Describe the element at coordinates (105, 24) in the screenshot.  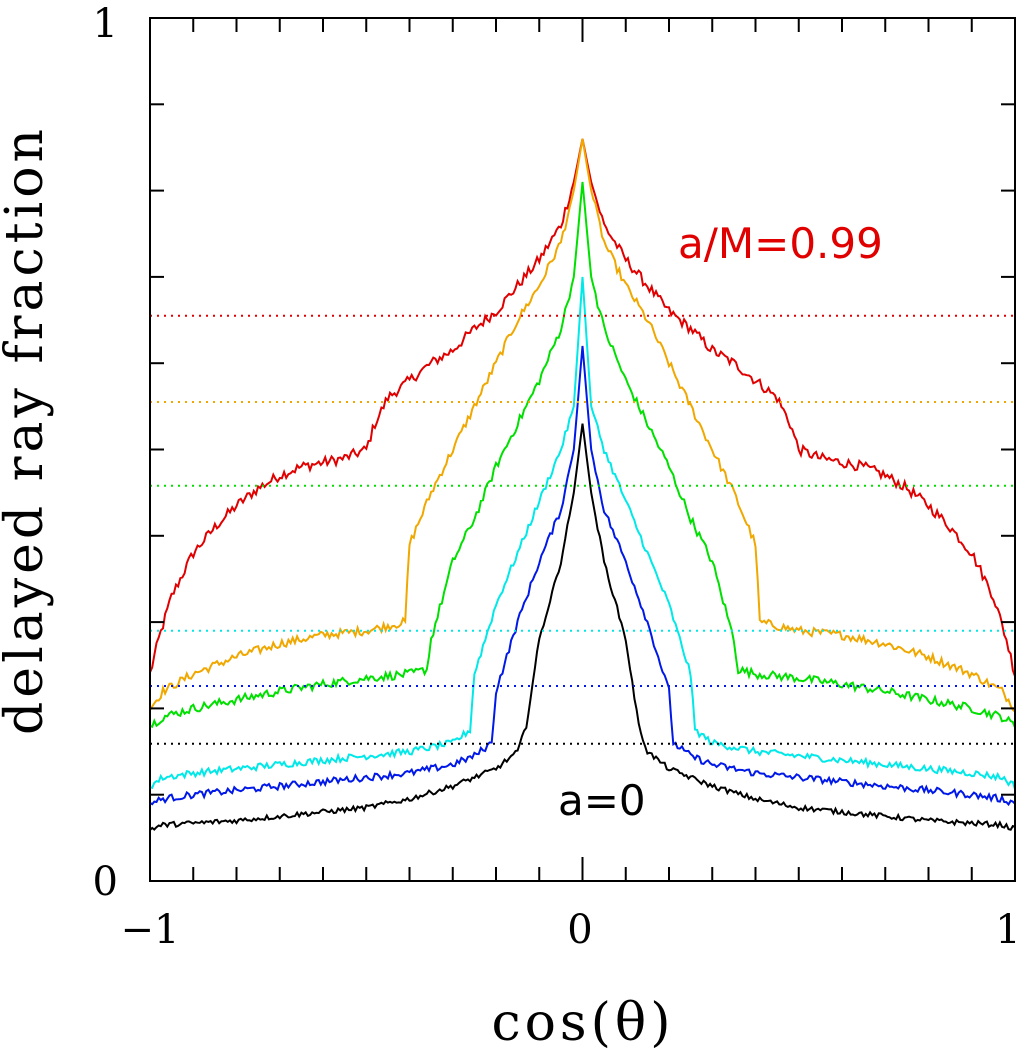
I see `y-tick-label-max: 1` at that location.